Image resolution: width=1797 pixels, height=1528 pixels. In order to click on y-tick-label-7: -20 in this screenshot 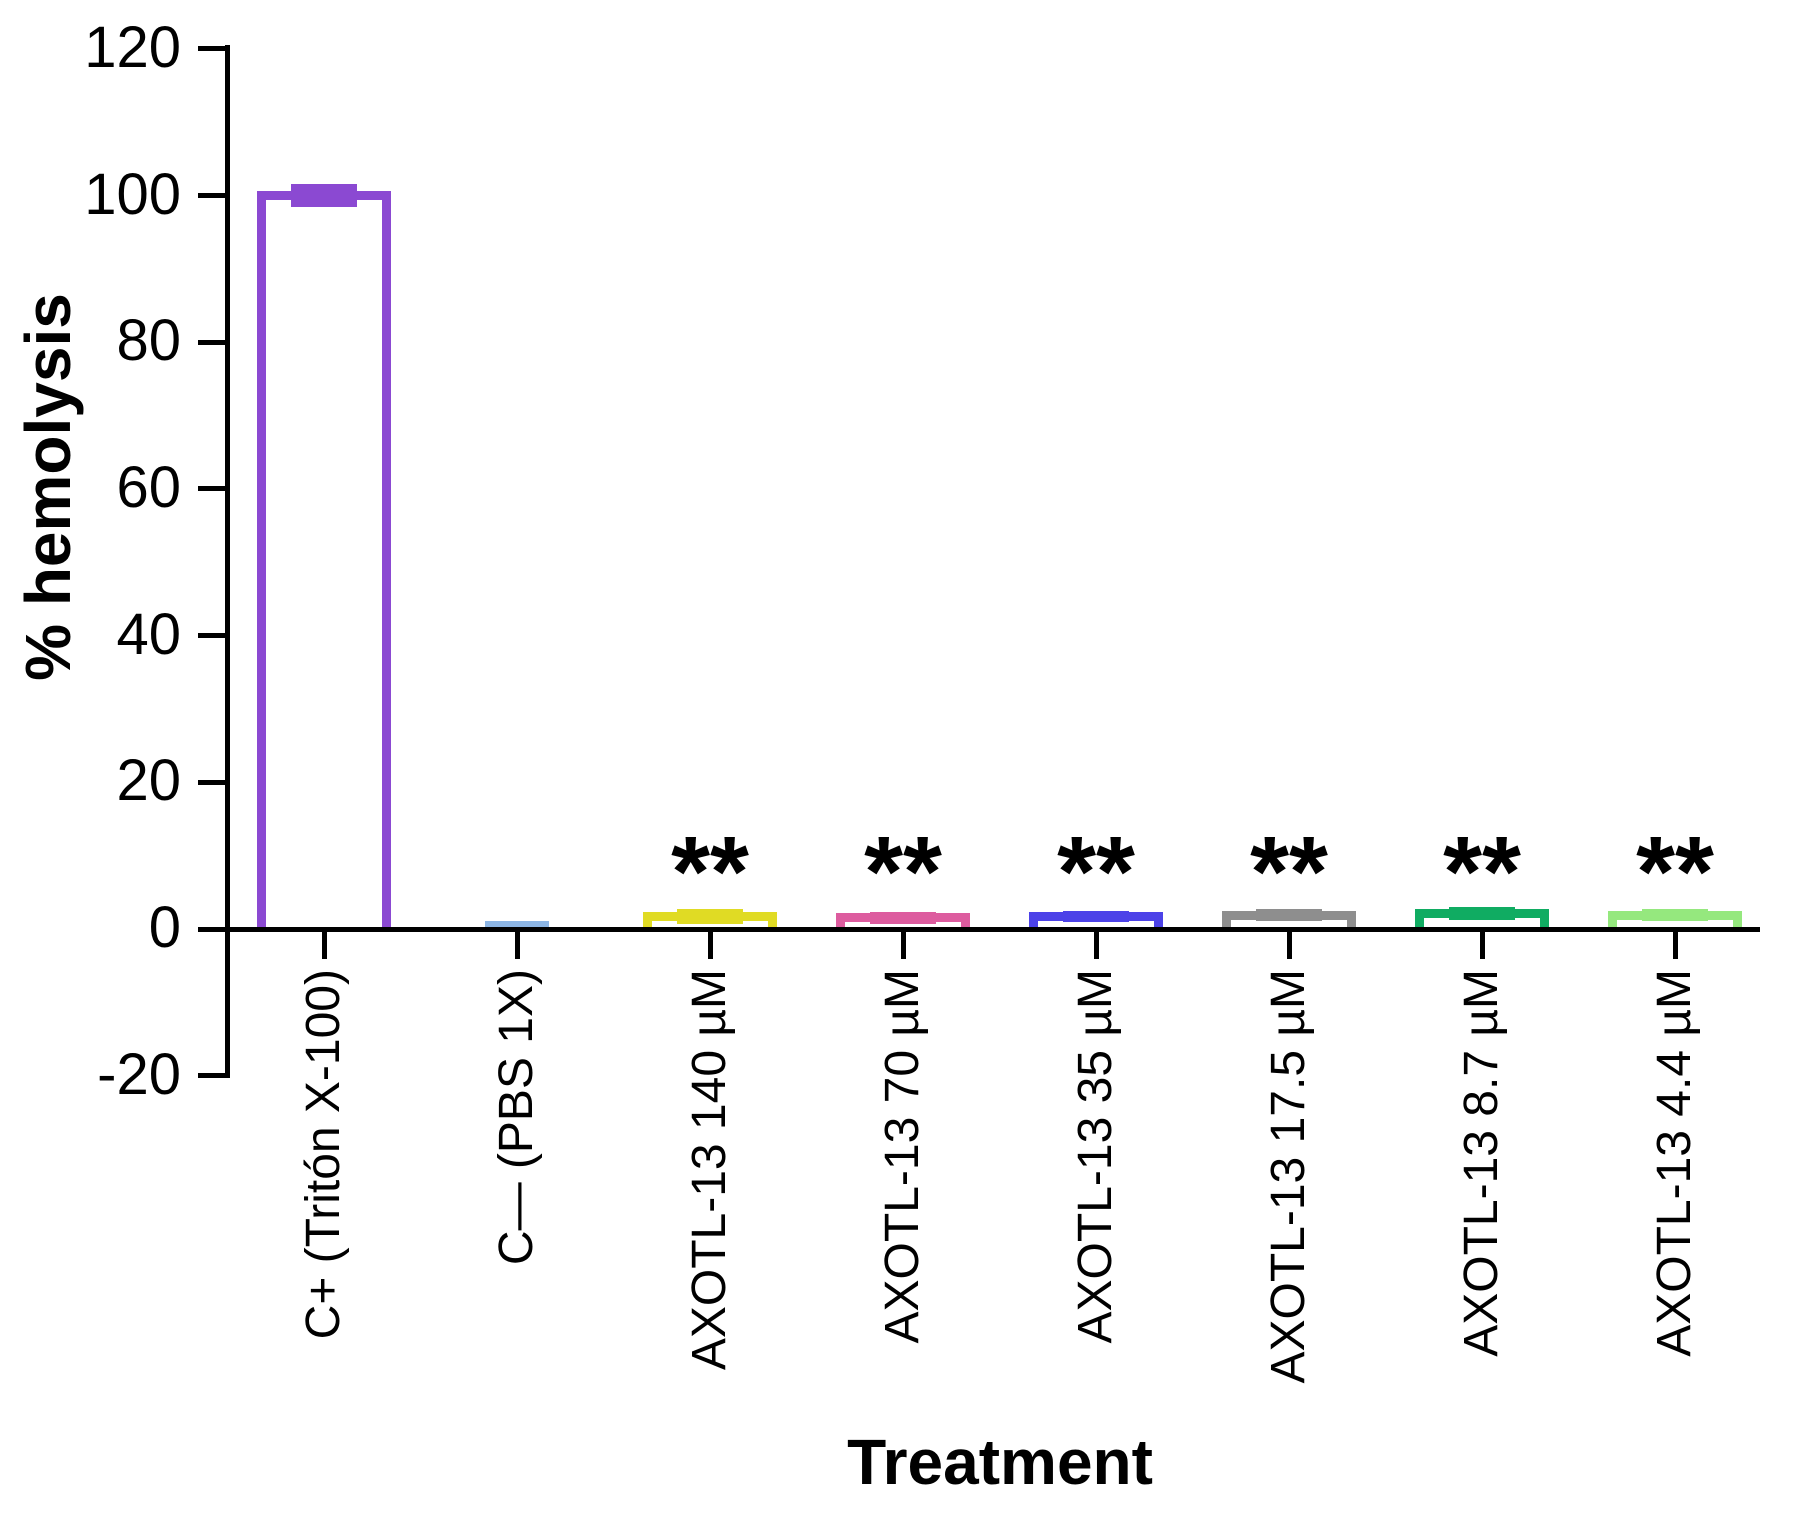, I will do `click(139, 1074)`.